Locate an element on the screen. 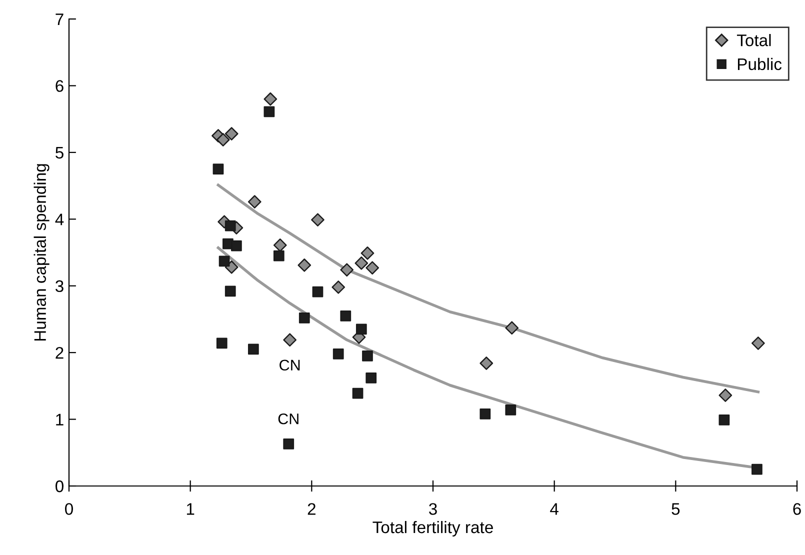 This screenshot has width=805, height=555. y-tick-label: 4 is located at coordinates (59, 220).